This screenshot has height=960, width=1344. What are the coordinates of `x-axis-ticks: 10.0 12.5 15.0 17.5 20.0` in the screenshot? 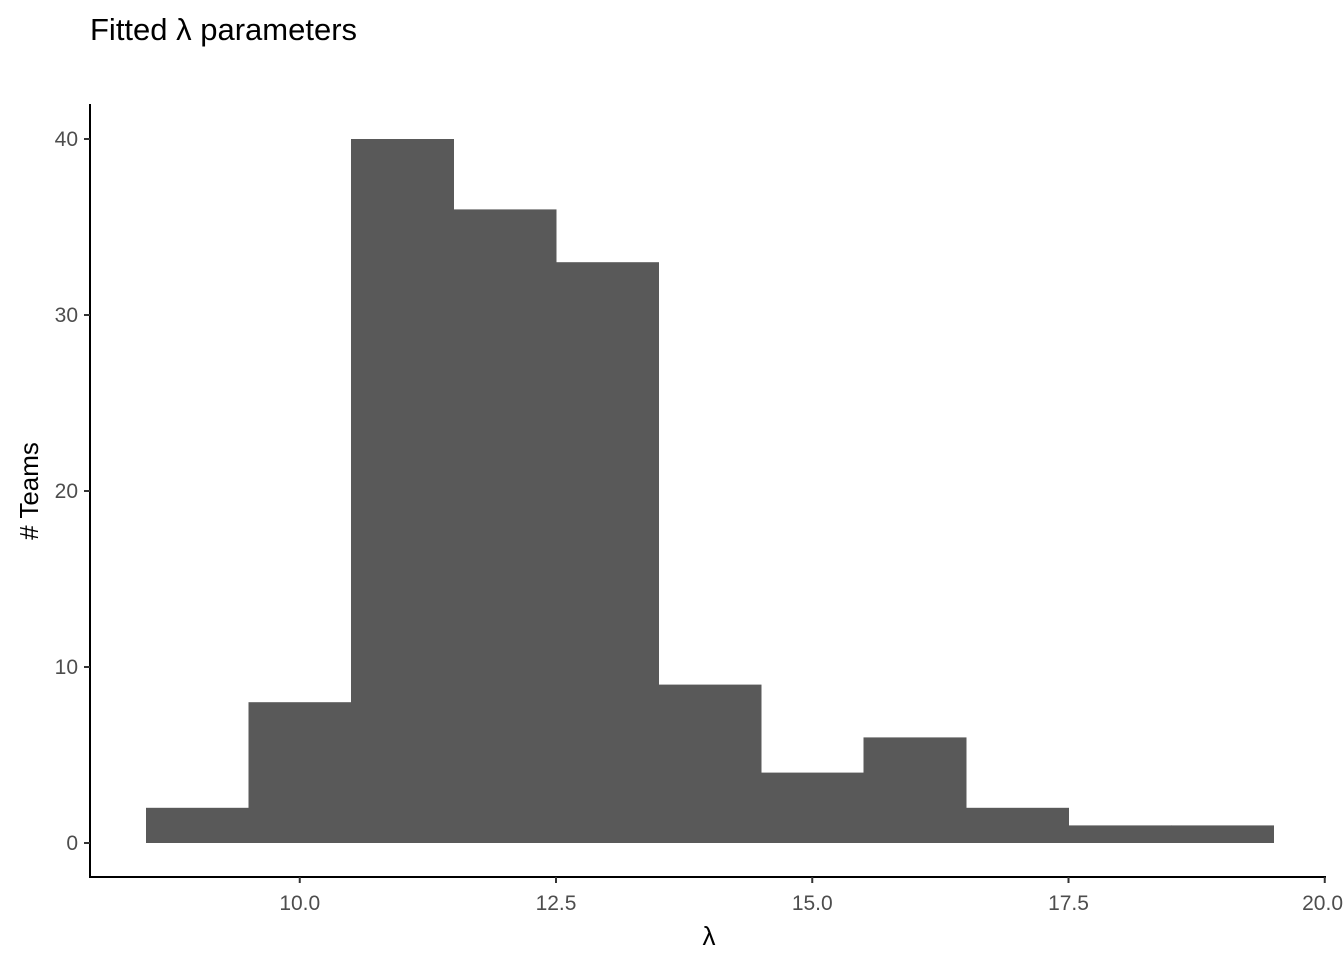 It's located at (811, 896).